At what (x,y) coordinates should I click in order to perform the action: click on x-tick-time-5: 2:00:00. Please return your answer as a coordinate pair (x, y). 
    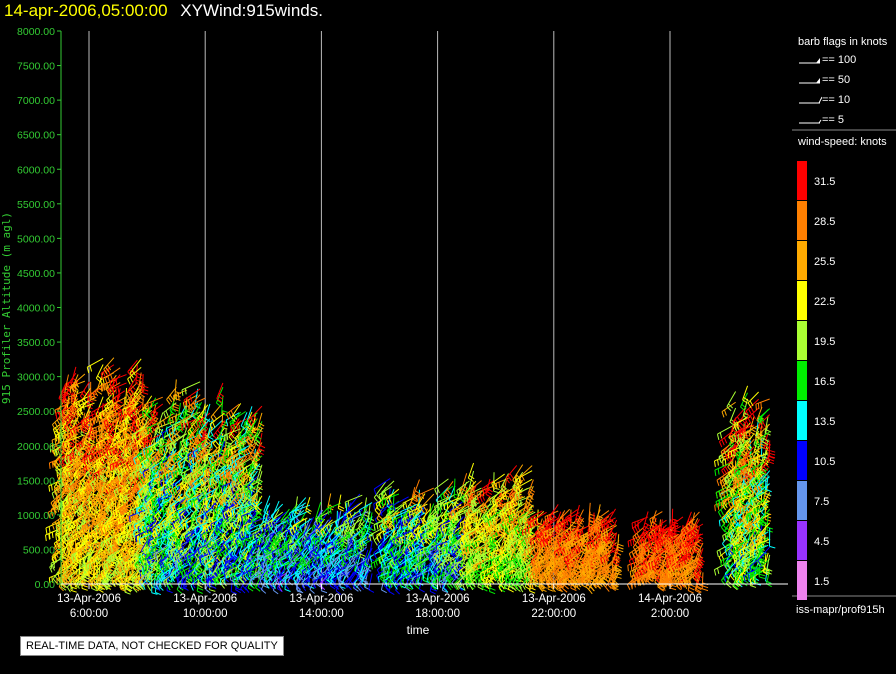
    Looking at the image, I should click on (670, 614).